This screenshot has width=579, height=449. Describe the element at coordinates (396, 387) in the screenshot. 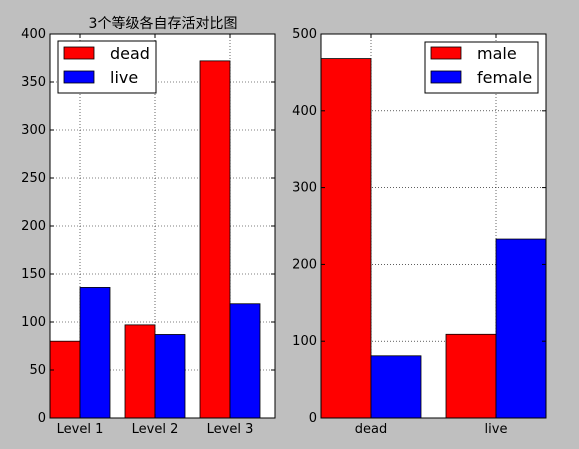

I see `bar-female-dead` at that location.